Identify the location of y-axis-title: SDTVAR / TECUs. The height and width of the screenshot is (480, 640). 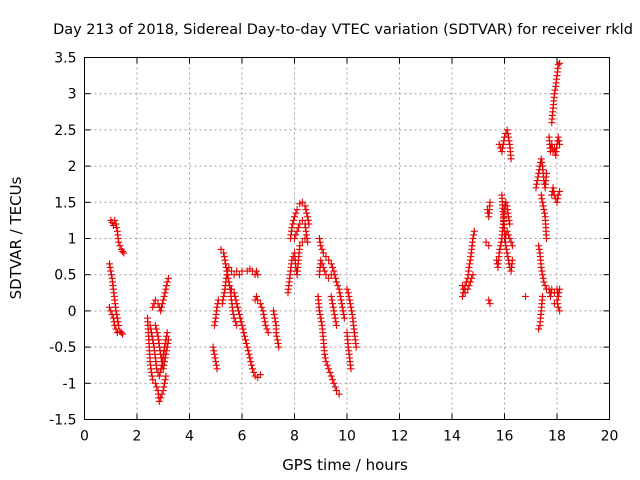
(16, 237).